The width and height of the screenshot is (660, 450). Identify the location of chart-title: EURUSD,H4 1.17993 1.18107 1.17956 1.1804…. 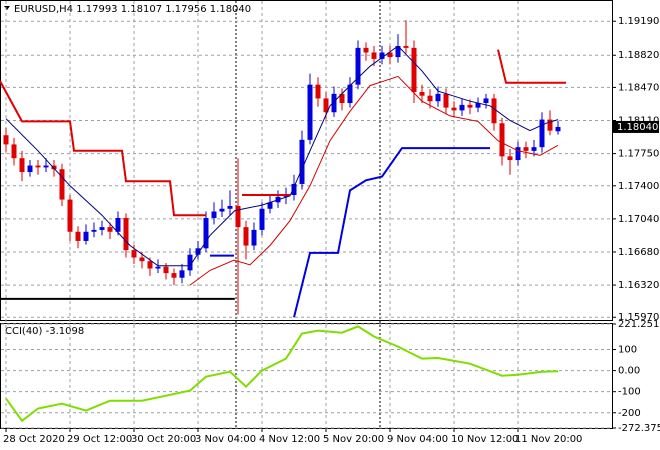
(132, 9).